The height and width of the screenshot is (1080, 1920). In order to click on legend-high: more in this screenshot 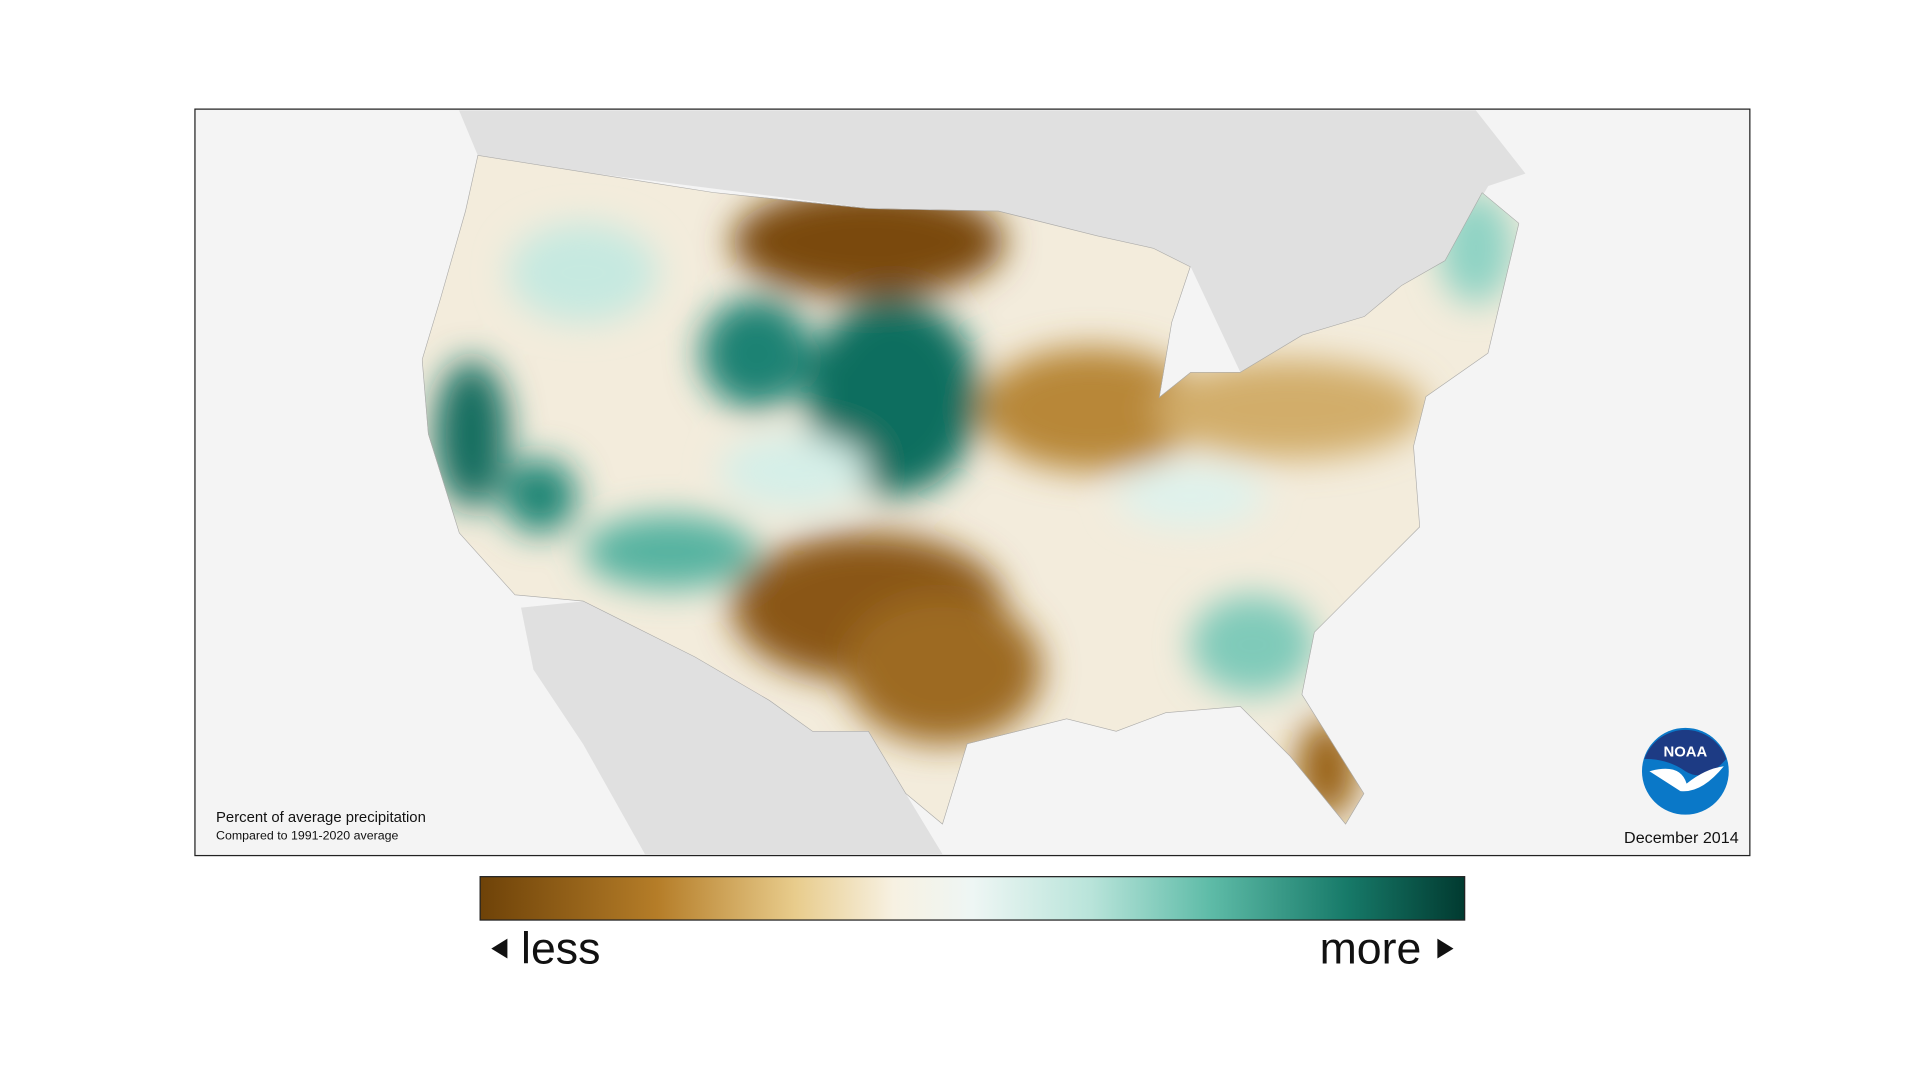, I will do `click(1371, 948)`.